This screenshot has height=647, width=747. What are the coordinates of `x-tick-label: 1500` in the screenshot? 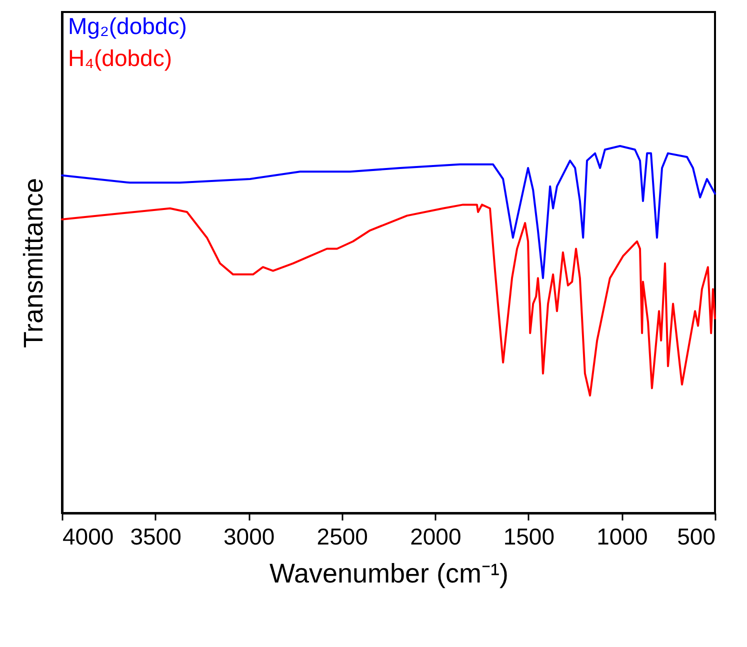 It's located at (529, 537).